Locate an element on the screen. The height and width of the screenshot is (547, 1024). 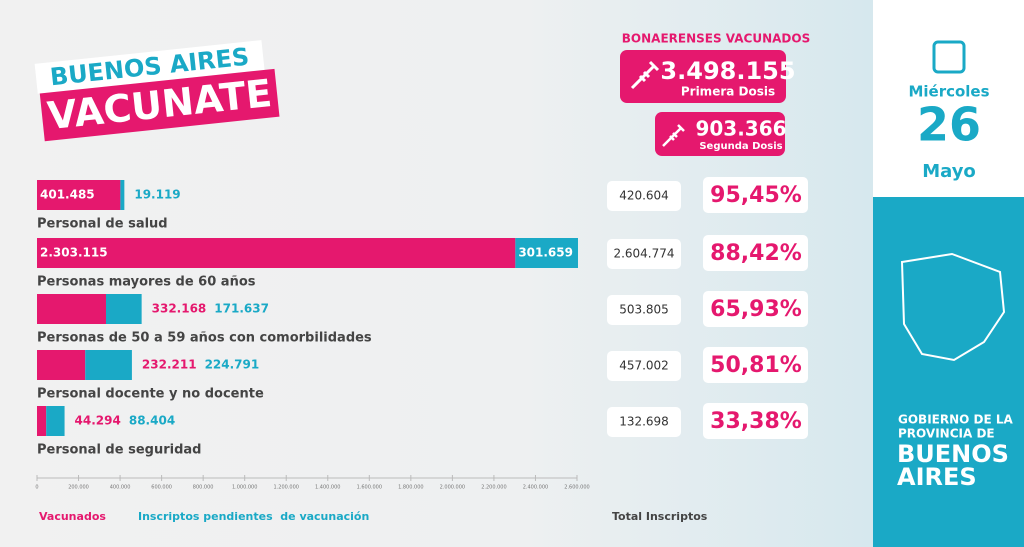
percentage-value: 50,81% is located at coordinates (756, 365).